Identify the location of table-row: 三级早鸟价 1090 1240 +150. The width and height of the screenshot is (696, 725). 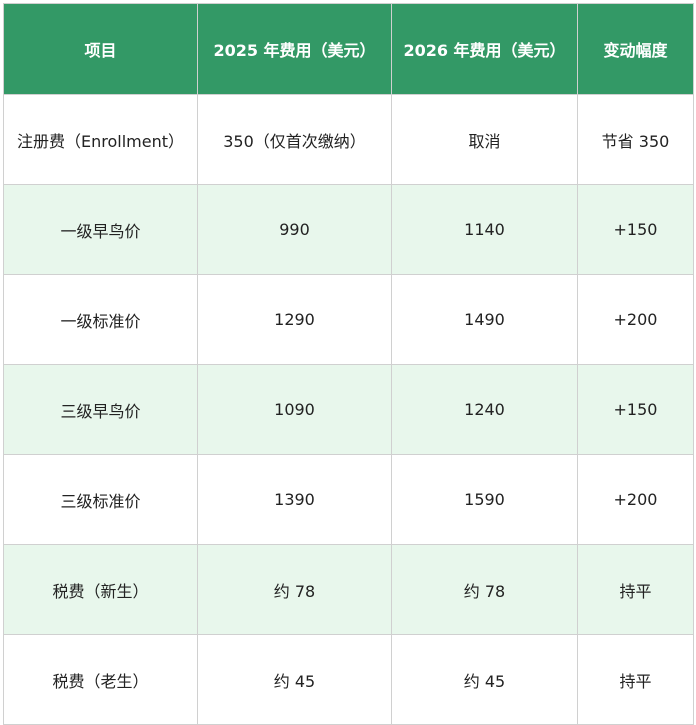
(348, 409).